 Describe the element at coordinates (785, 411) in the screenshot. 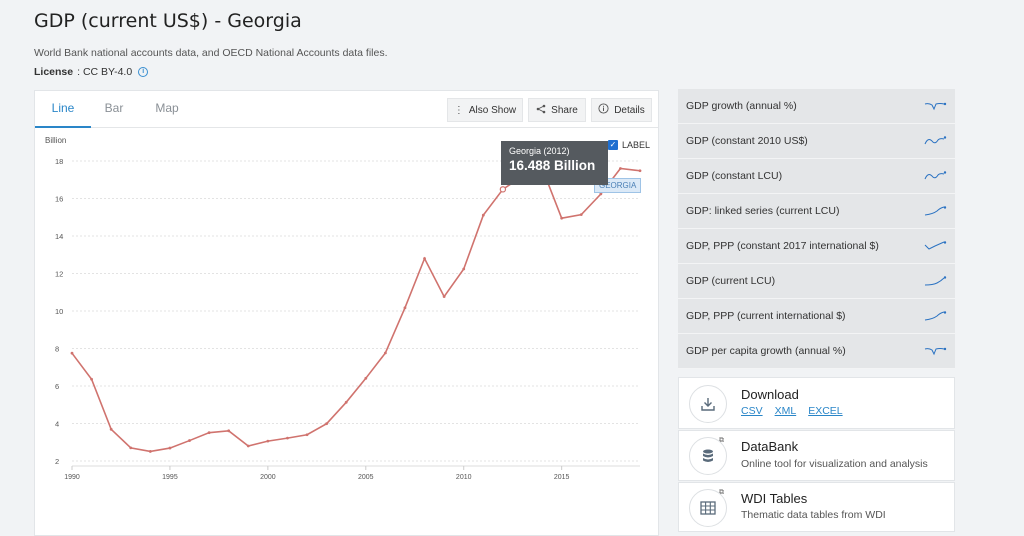

I see `download-xml-link: XML` at that location.